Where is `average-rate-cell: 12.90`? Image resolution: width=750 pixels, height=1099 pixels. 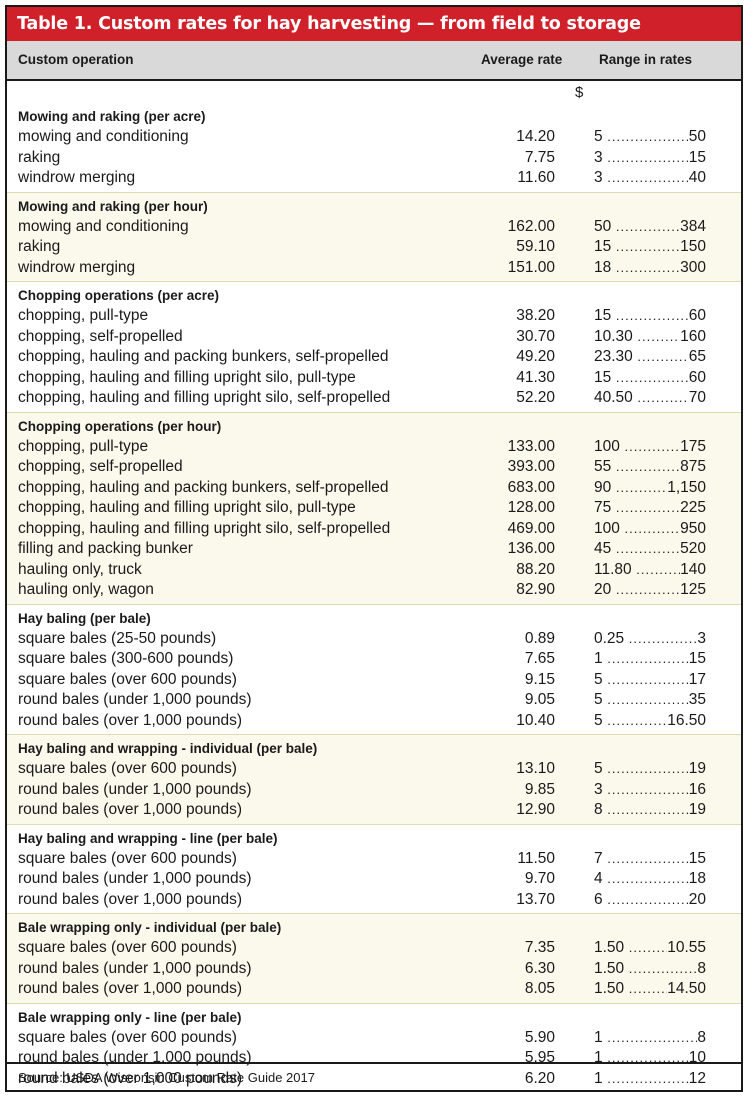
average-rate-cell: 12.90 is located at coordinates (535, 809).